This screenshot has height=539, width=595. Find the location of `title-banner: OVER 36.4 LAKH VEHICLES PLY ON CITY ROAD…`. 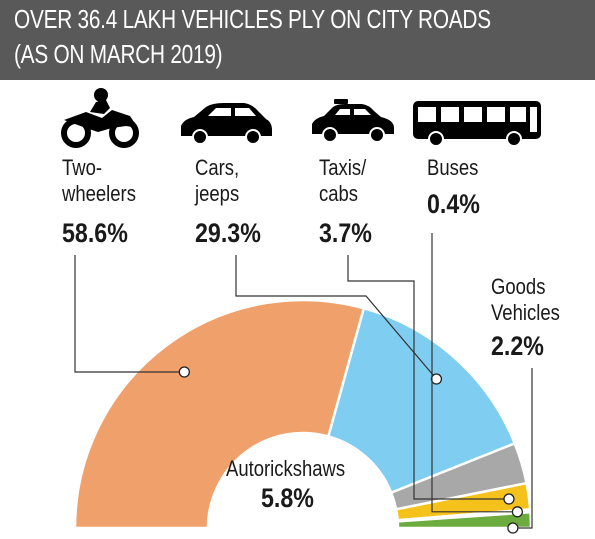

title-banner: OVER 36.4 LAKH VEHICLES PLY ON CITY ROAD… is located at coordinates (297, 40).